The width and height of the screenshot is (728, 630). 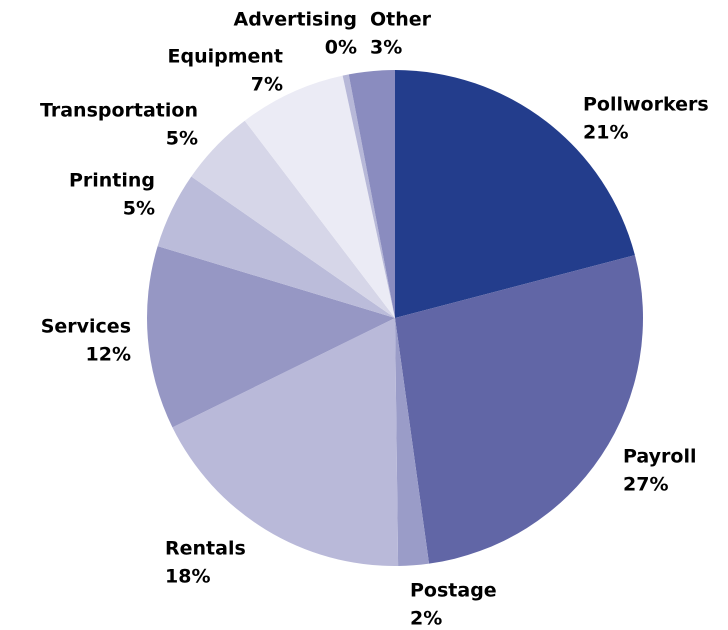 What do you see at coordinates (401, 20) in the screenshot?
I see `slice-label: Other` at bounding box center [401, 20].